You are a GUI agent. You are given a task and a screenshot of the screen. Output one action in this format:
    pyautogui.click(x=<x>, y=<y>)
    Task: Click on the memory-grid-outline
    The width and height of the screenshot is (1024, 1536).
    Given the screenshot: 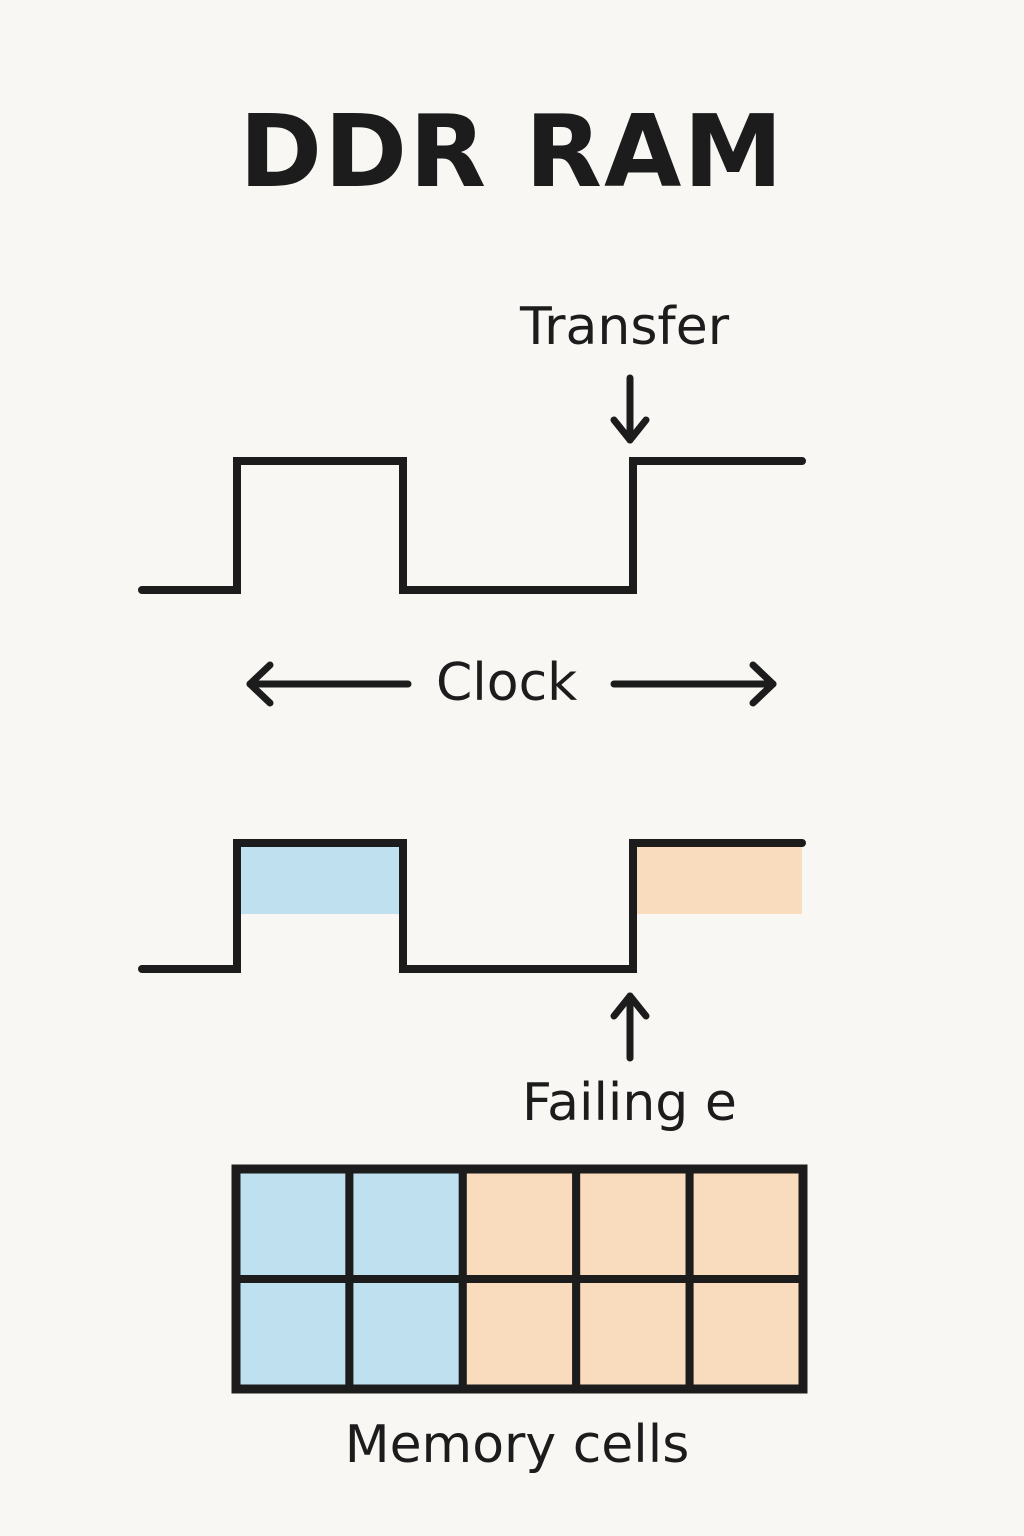 What is the action you would take?
    pyautogui.click(x=519, y=1279)
    